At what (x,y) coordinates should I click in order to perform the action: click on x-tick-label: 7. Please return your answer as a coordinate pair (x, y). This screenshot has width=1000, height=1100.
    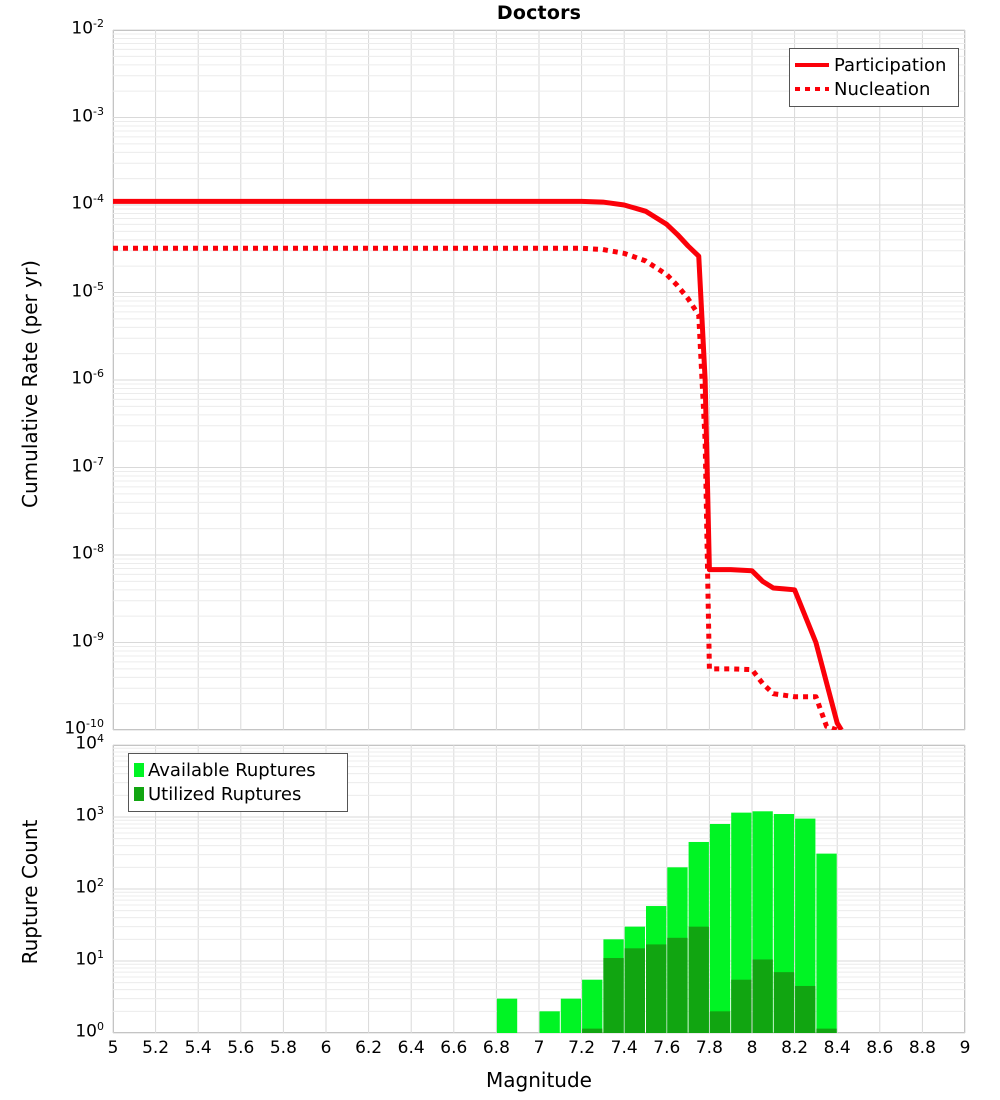
    Looking at the image, I should click on (539, 1048).